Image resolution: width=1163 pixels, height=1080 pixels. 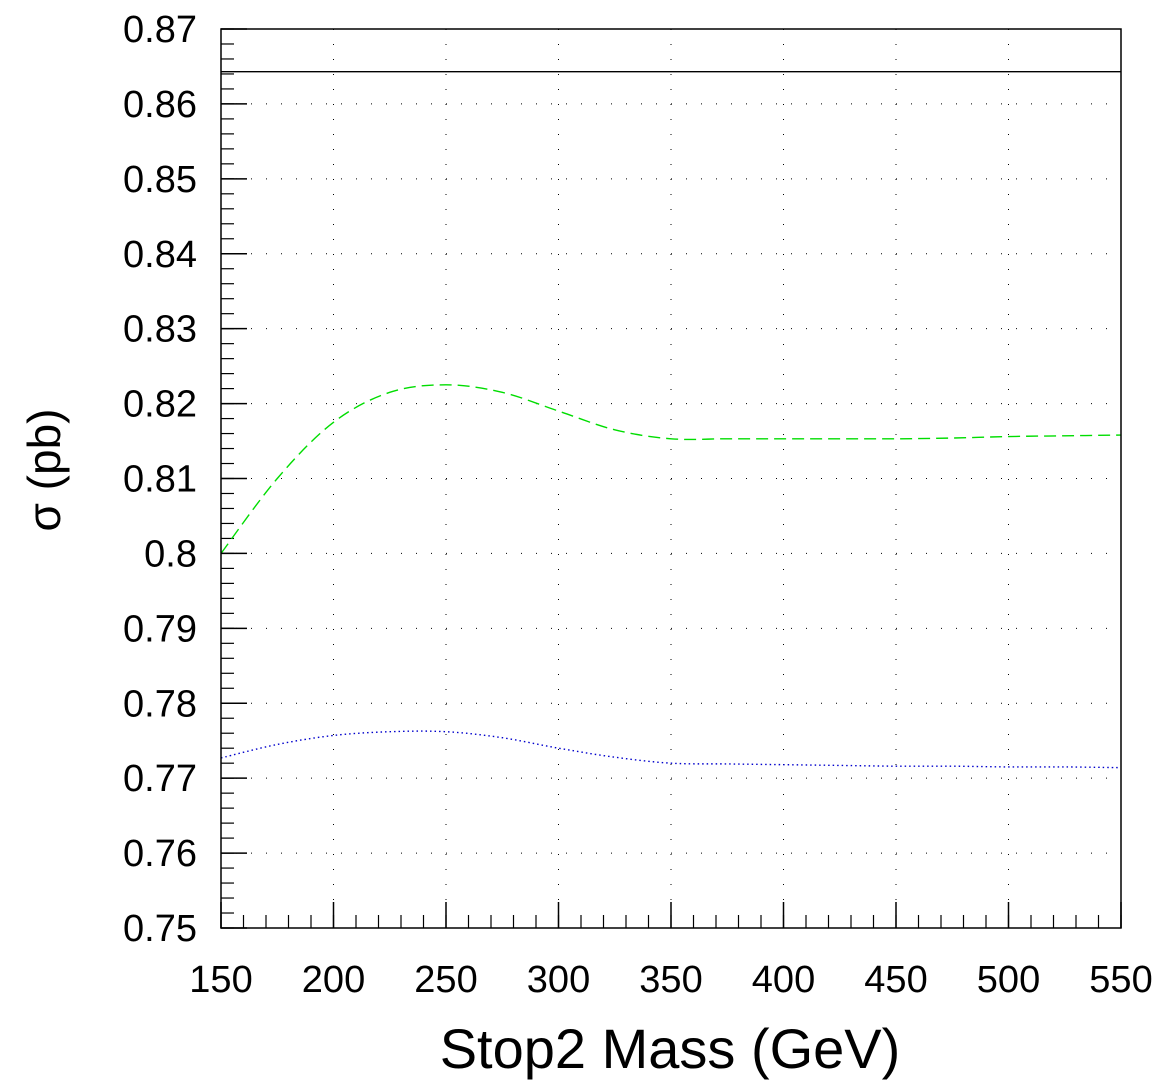 I want to click on x-tick-label: 300, so click(x=558, y=980).